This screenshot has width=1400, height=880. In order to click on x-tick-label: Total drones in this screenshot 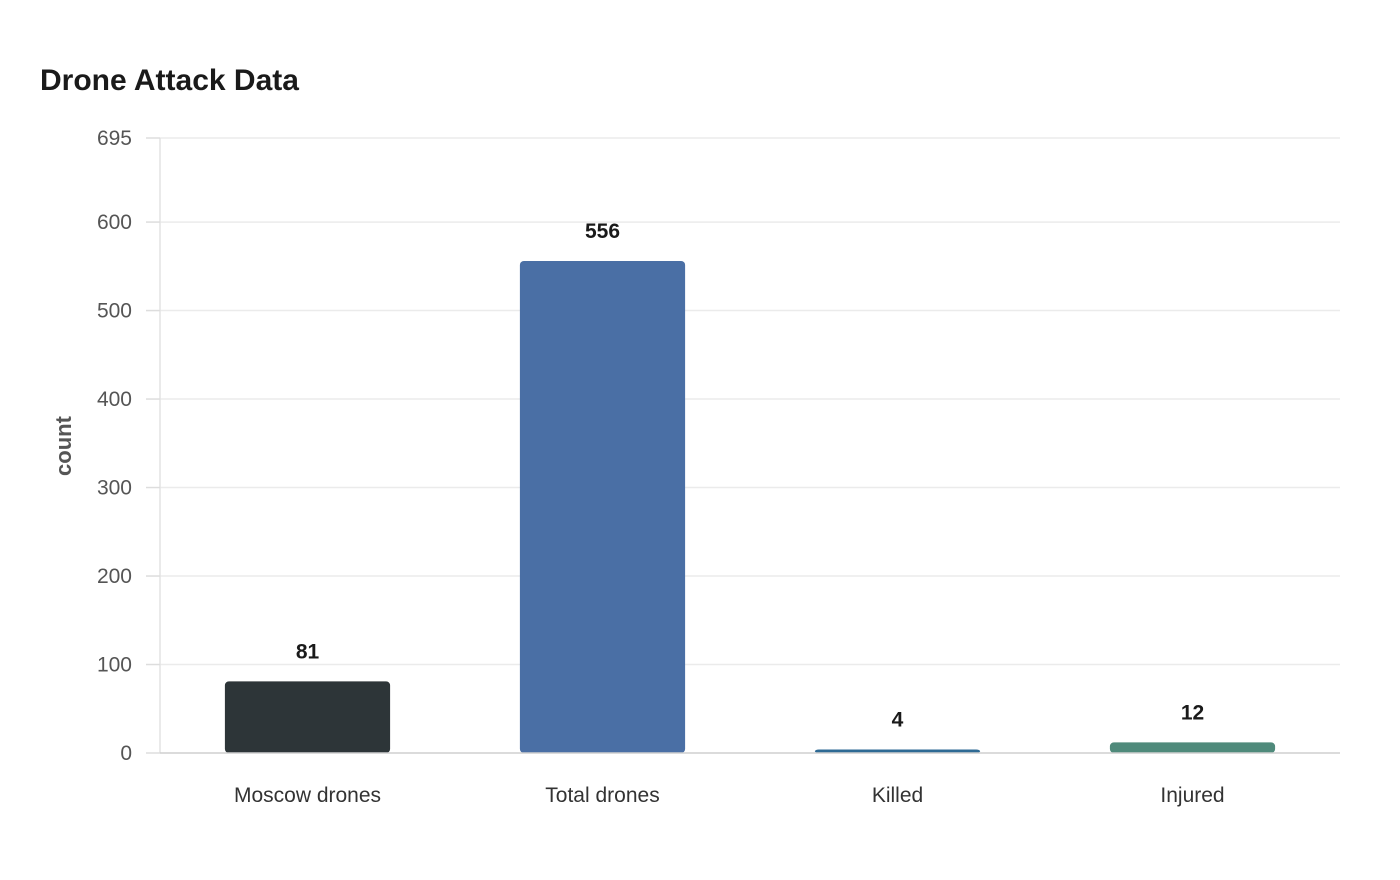, I will do `click(602, 795)`.